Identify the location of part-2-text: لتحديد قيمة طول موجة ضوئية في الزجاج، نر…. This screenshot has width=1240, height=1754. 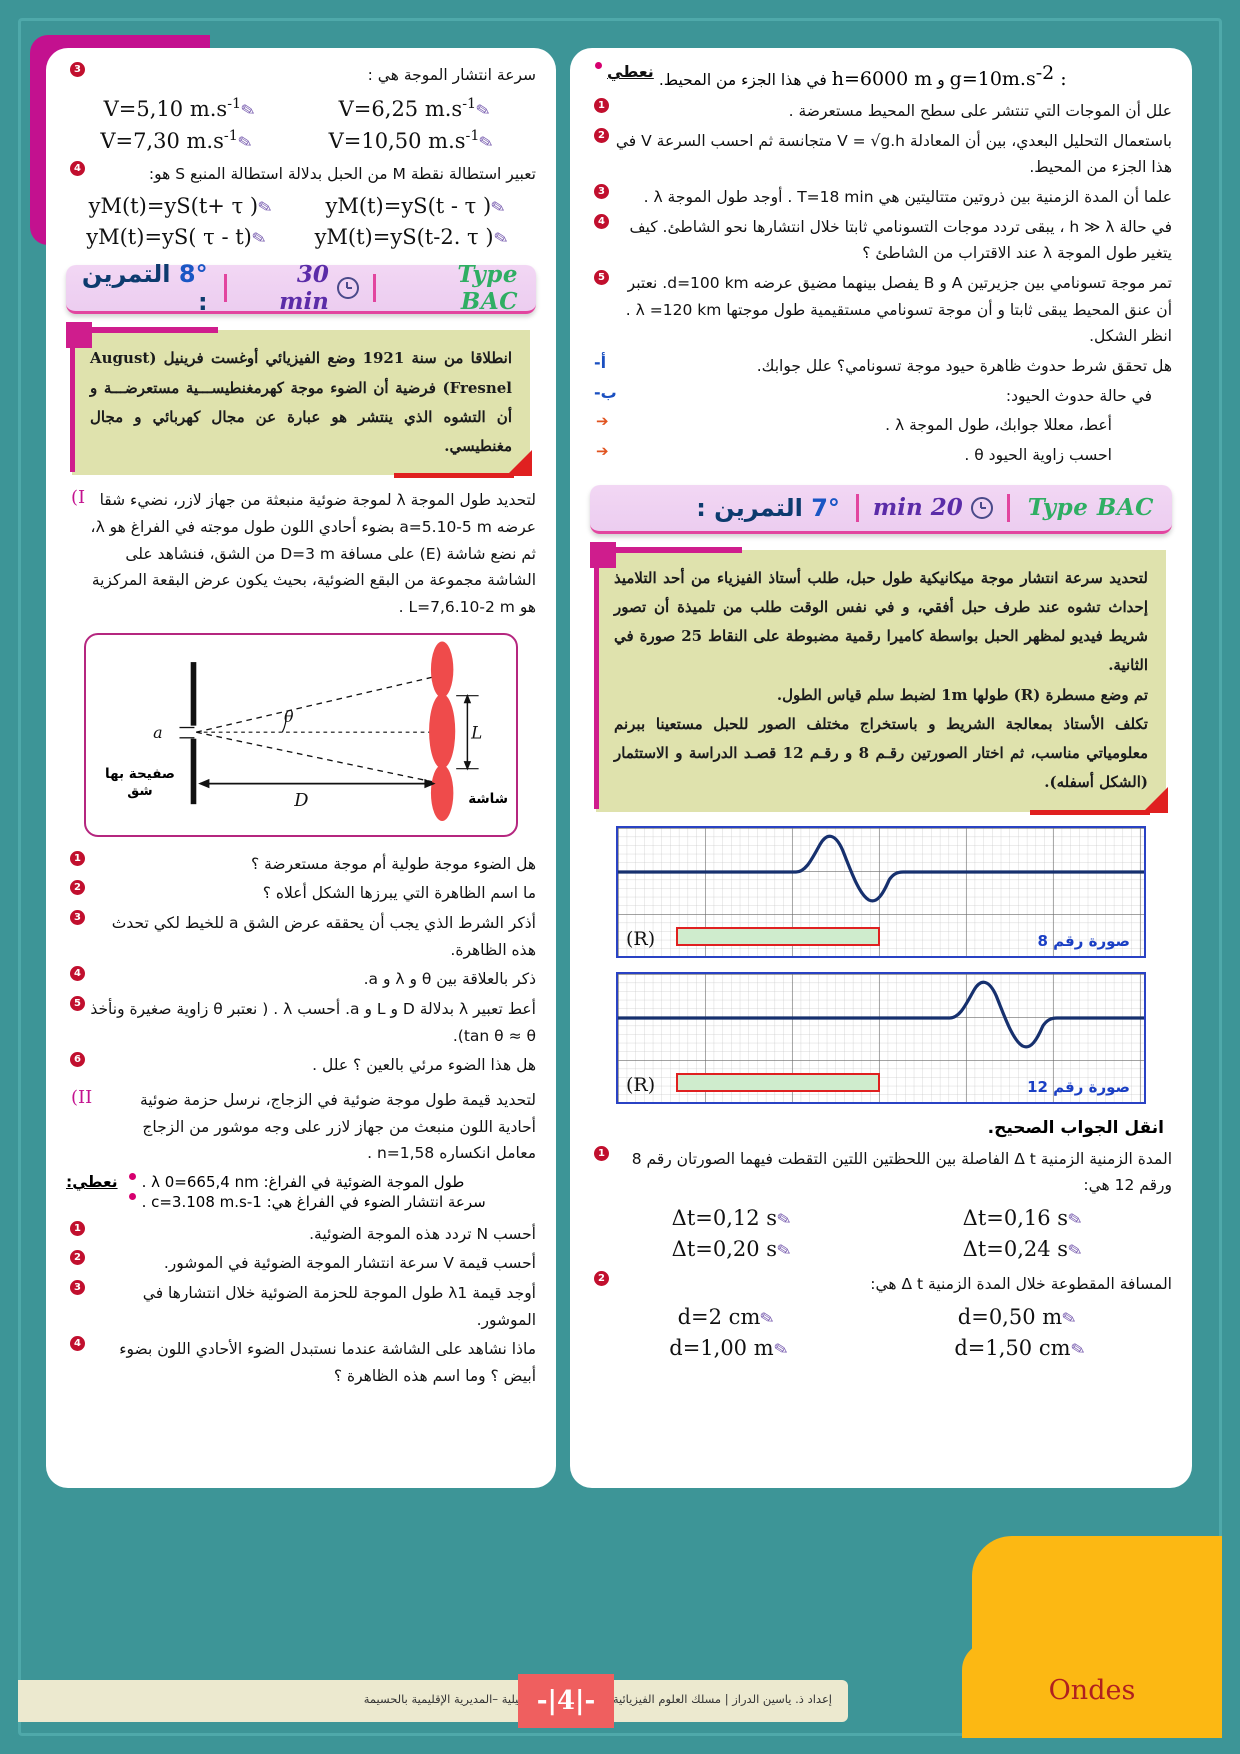
(338, 1126).